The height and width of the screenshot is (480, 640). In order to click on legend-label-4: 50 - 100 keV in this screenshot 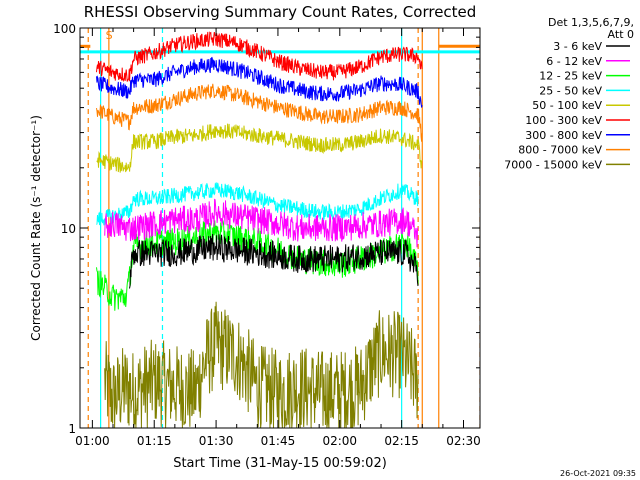, I will do `click(567, 105)`.